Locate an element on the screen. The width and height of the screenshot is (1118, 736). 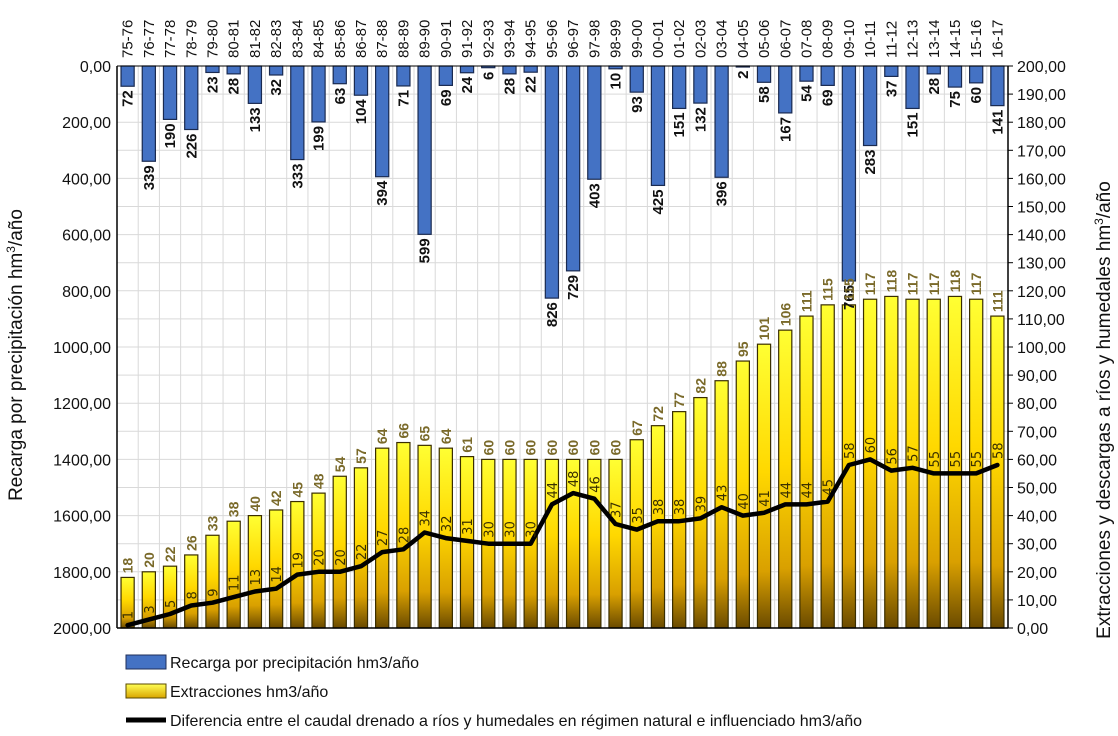
left-tick-label: 200,00 is located at coordinates (86, 123).